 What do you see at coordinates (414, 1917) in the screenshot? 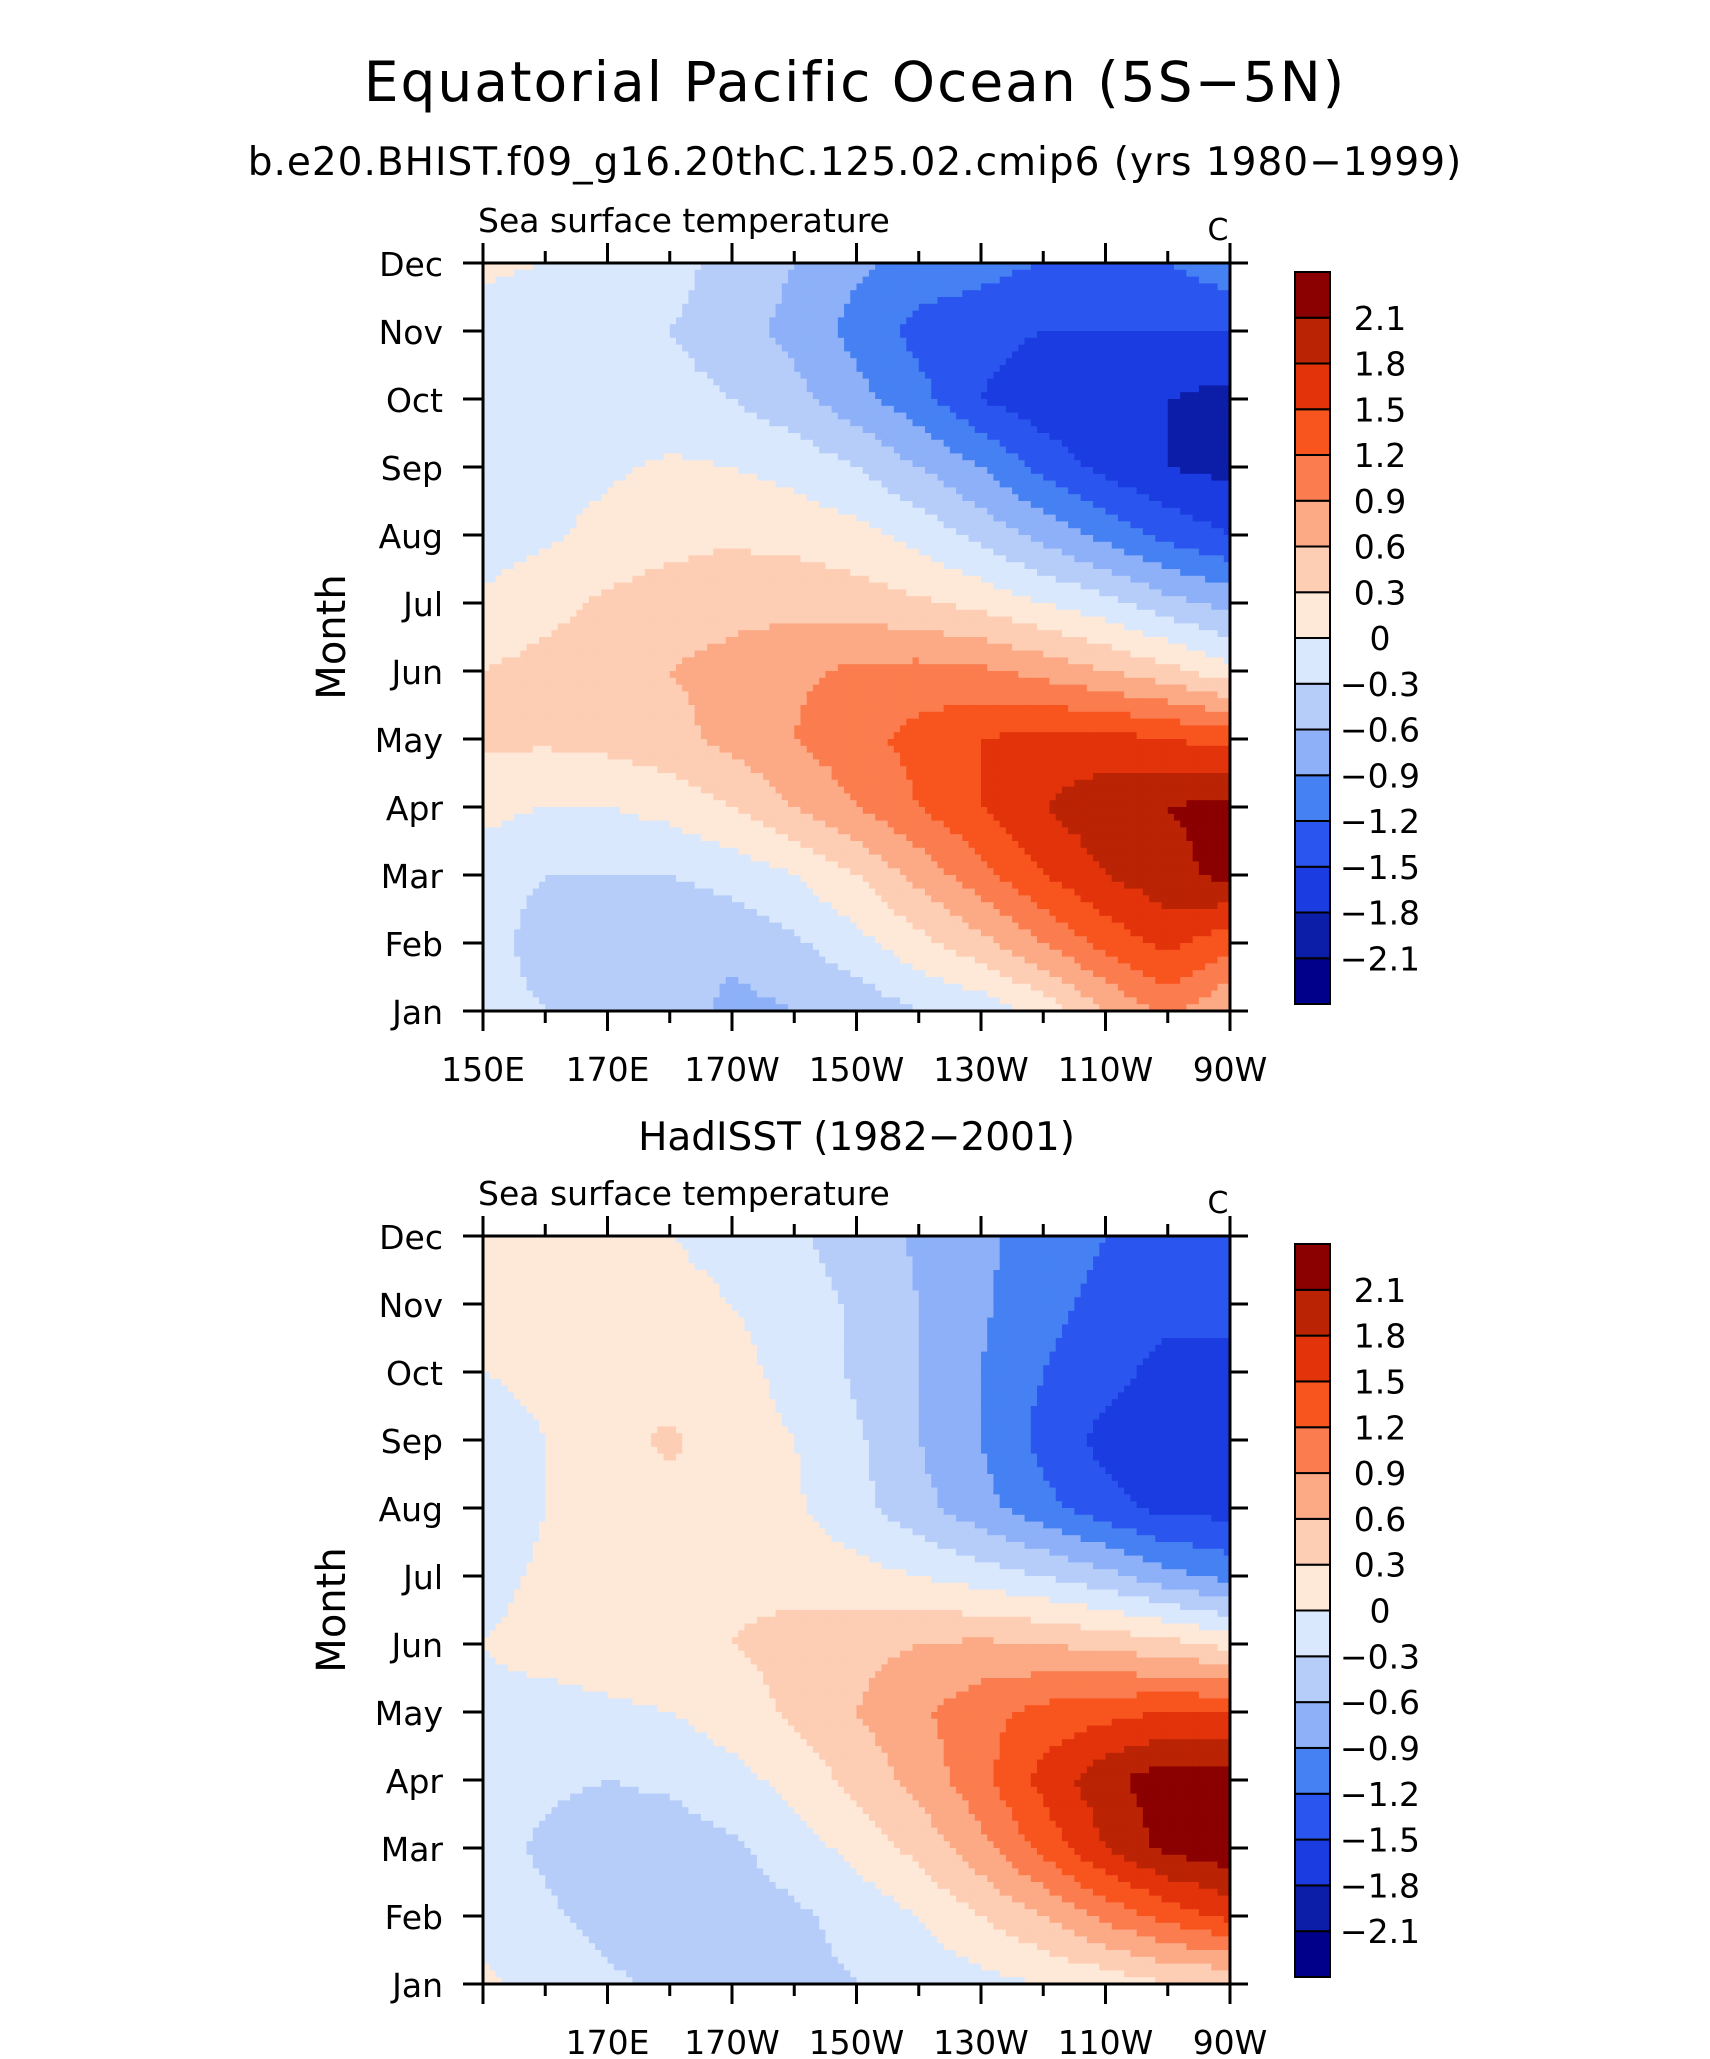
I see `y-tick-label: Feb` at bounding box center [414, 1917].